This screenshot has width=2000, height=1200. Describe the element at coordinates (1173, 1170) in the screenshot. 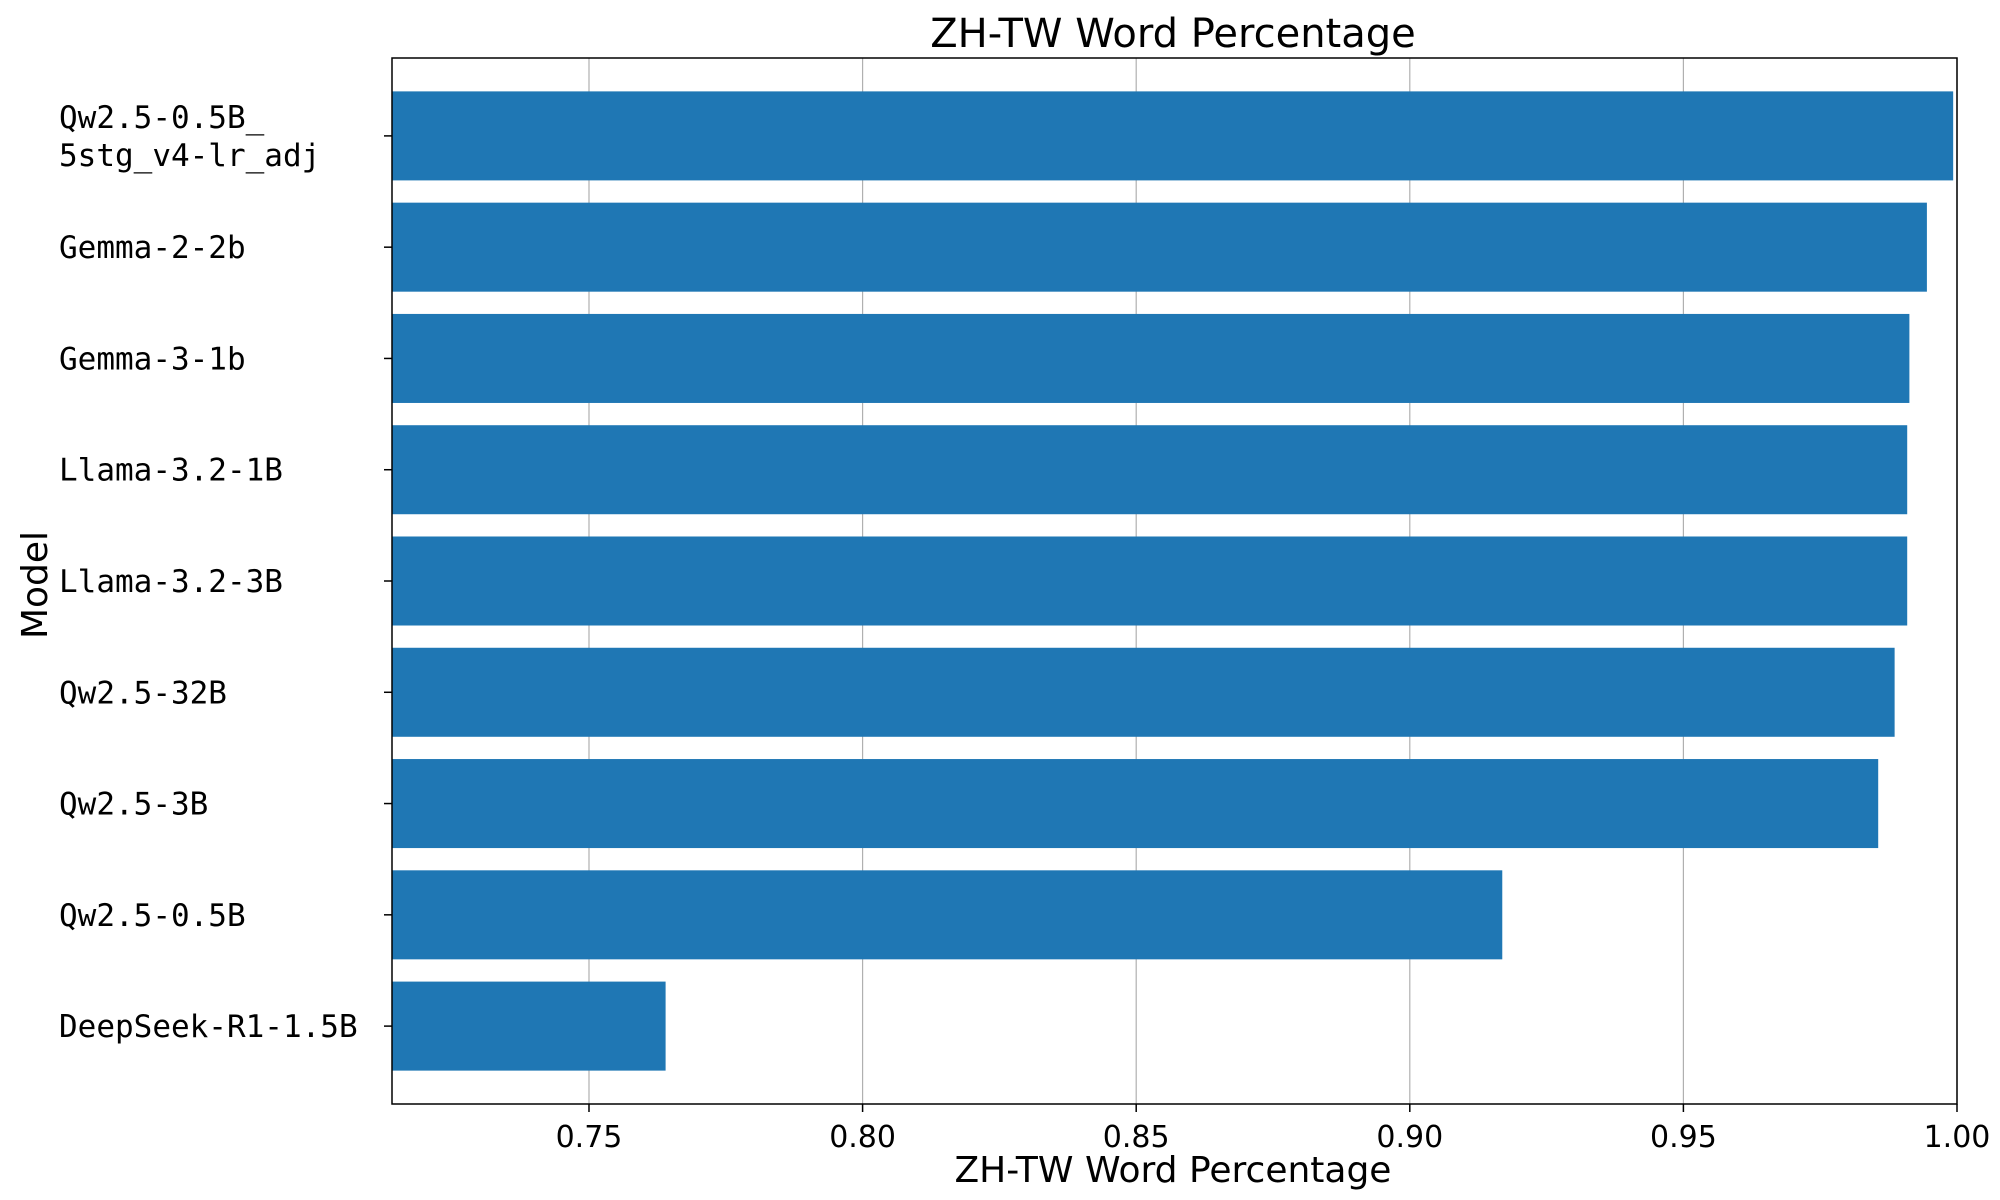

I see `x-axis-label: ZH-TW Word Percentage` at that location.